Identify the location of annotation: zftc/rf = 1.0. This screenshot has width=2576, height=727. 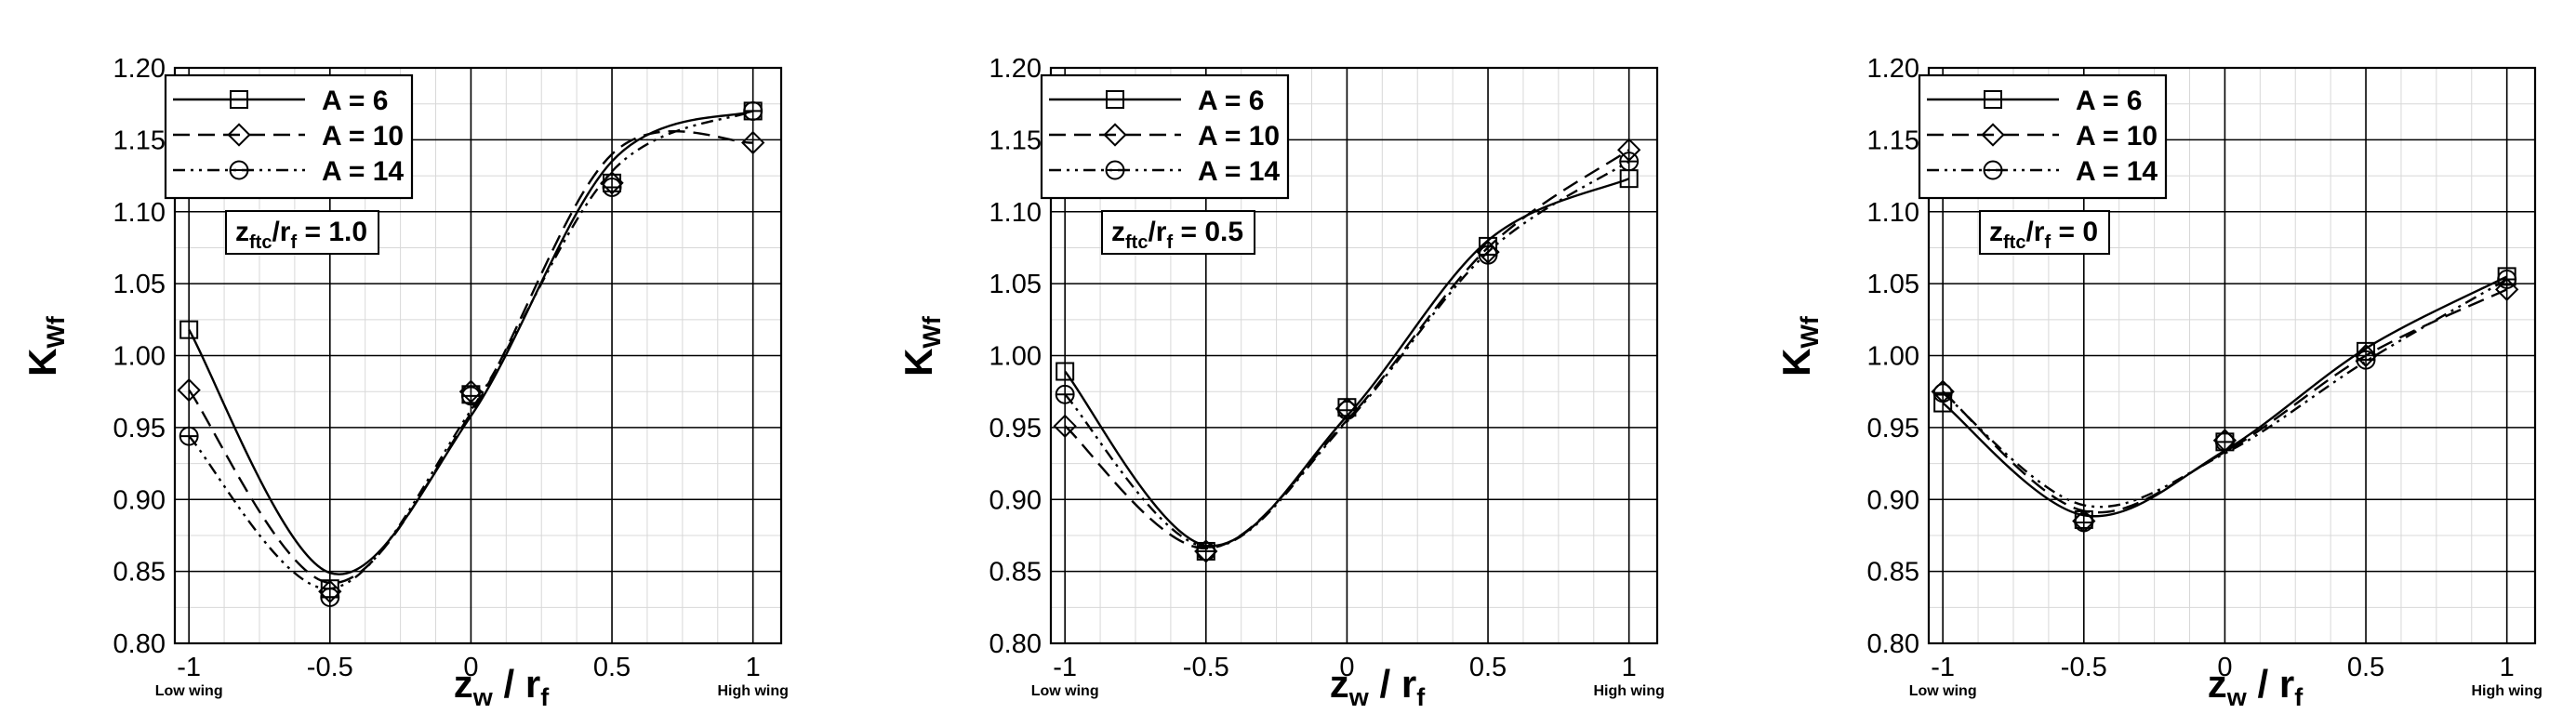
(302, 232).